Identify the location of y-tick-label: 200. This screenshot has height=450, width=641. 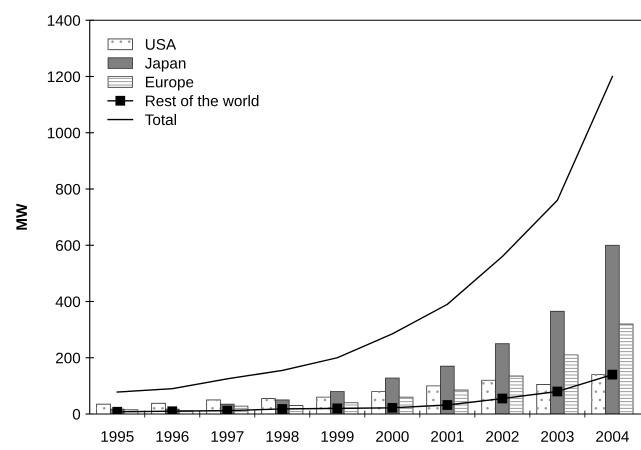
(68, 358).